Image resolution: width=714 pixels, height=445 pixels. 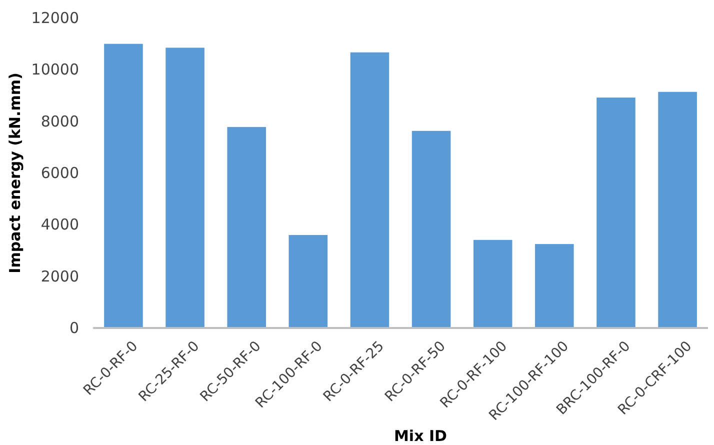 What do you see at coordinates (59, 121) in the screenshot?
I see `y-tick-label: 8000` at bounding box center [59, 121].